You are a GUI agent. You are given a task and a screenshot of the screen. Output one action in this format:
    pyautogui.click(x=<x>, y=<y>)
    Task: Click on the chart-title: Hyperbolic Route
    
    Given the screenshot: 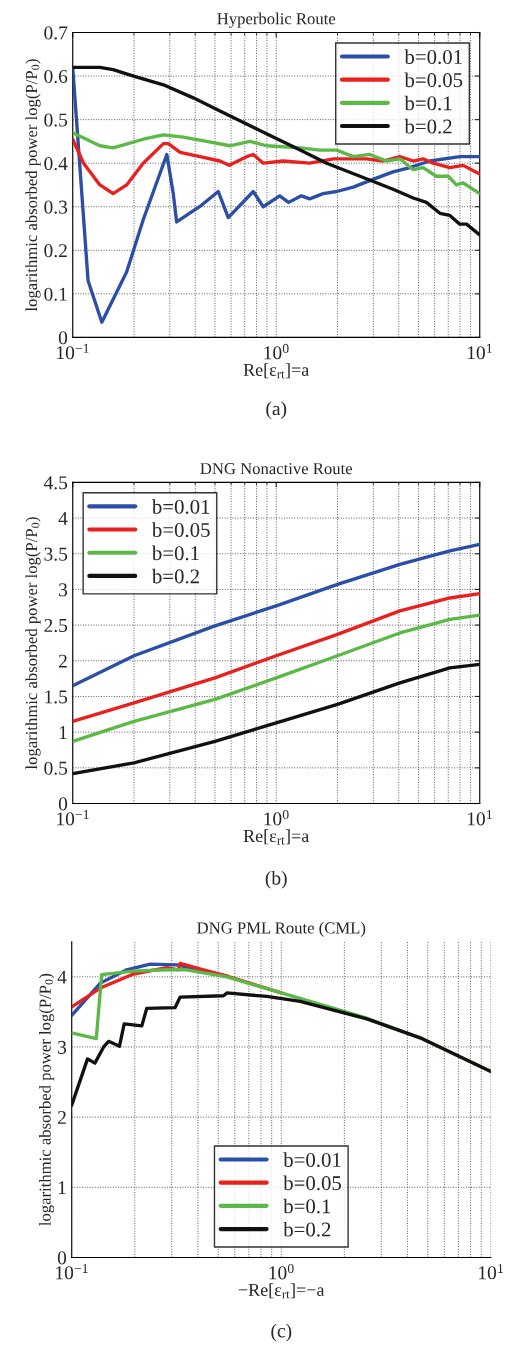 What is the action you would take?
    pyautogui.click(x=276, y=20)
    